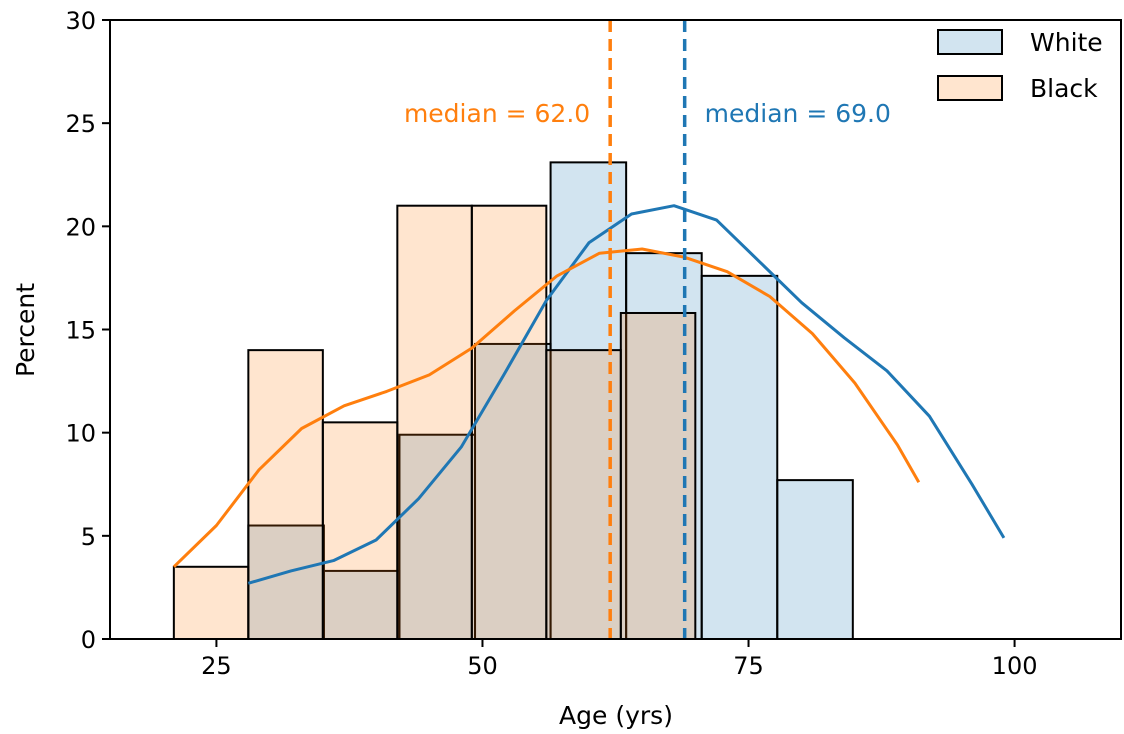 The image size is (1124, 734). I want to click on legend-swatch-black, so click(970, 88).